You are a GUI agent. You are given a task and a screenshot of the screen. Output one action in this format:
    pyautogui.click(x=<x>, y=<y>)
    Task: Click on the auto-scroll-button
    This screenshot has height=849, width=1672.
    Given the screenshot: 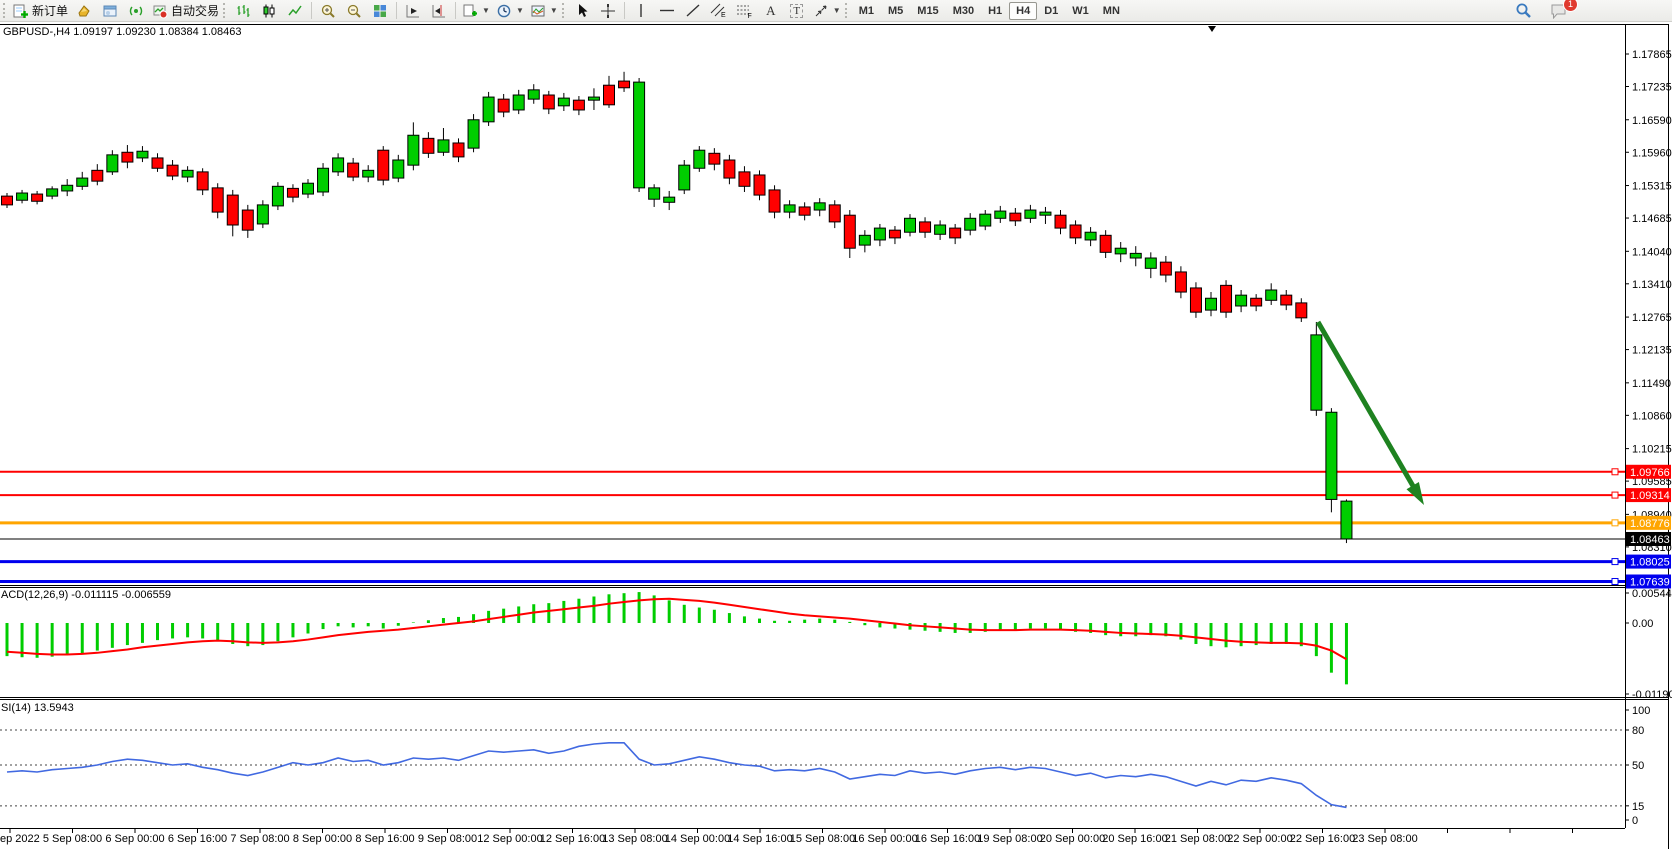 What is the action you would take?
    pyautogui.click(x=413, y=11)
    